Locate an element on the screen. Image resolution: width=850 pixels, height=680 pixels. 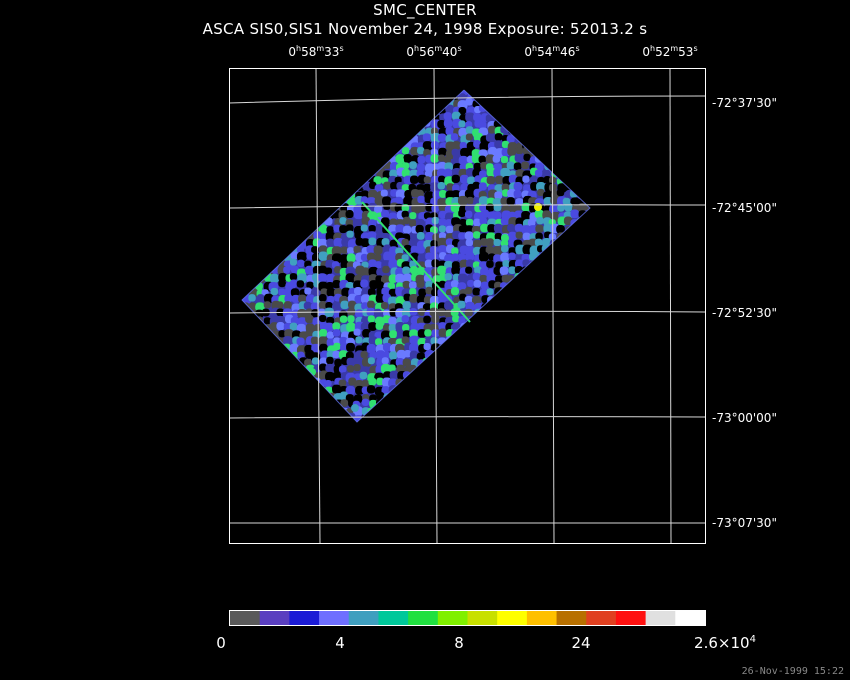
colorbar-tick-label-max: 2.6×104 is located at coordinates (725, 643).